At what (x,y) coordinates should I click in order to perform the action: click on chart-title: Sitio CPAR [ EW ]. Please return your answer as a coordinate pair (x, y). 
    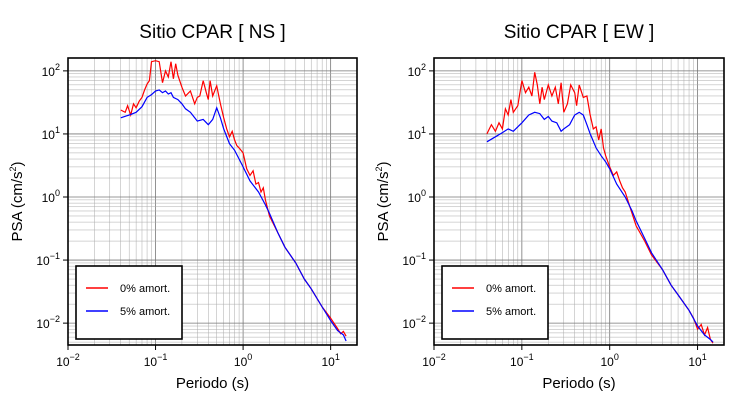
    Looking at the image, I should click on (579, 32).